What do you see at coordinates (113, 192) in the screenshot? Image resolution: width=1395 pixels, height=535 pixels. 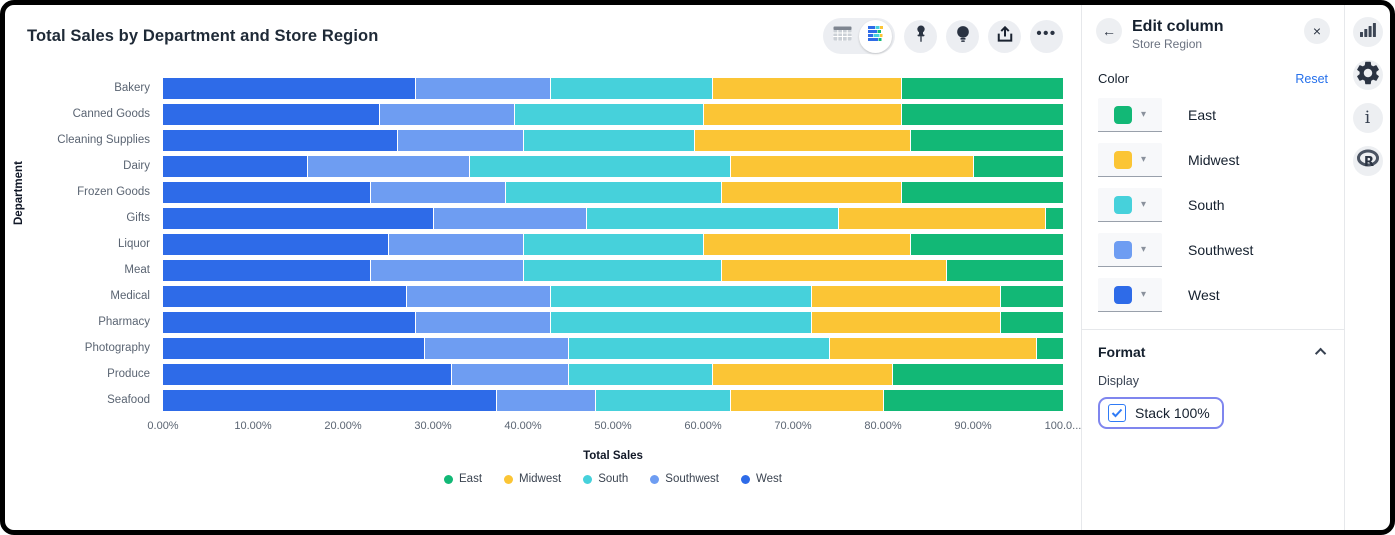 I see `y-tick-label: Frozen Goods` at bounding box center [113, 192].